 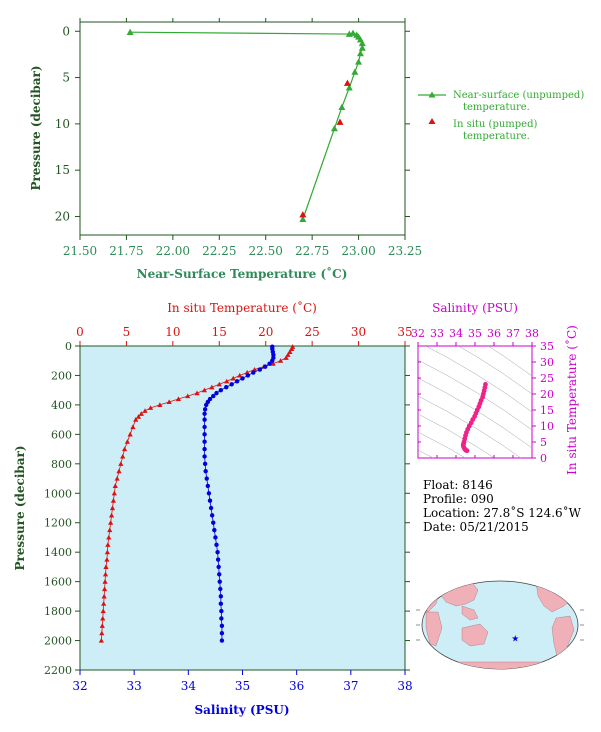 What do you see at coordinates (173, 251) in the screenshot?
I see `top-x-tick-label: 22.00` at bounding box center [173, 251].